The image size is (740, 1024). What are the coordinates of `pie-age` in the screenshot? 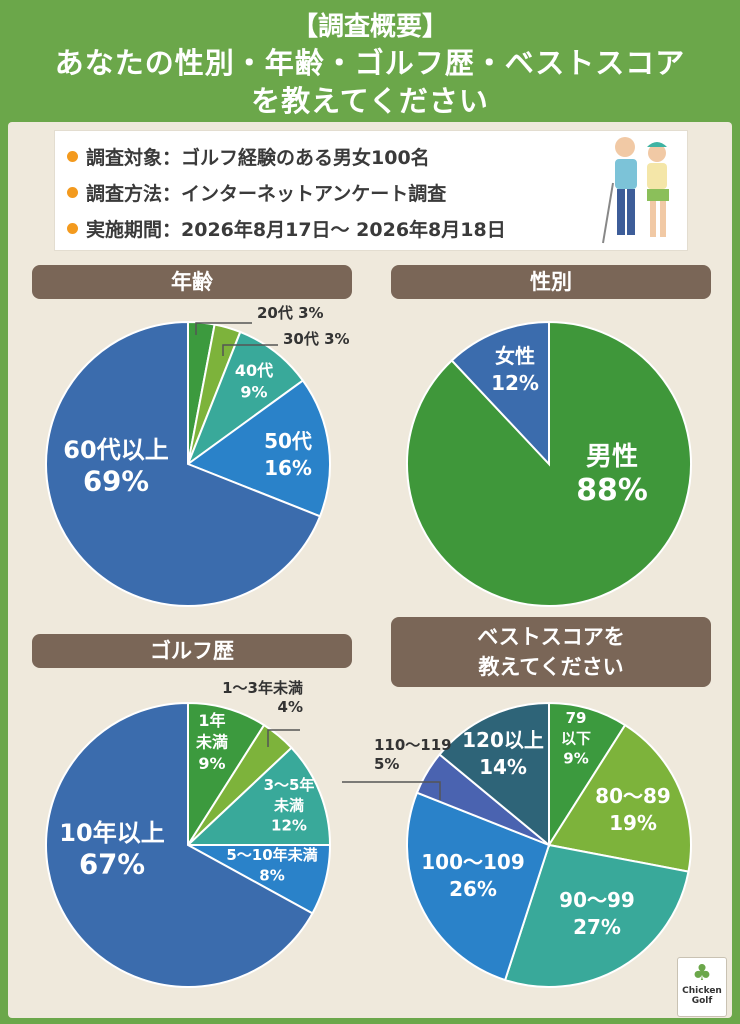 It's located at (188, 463).